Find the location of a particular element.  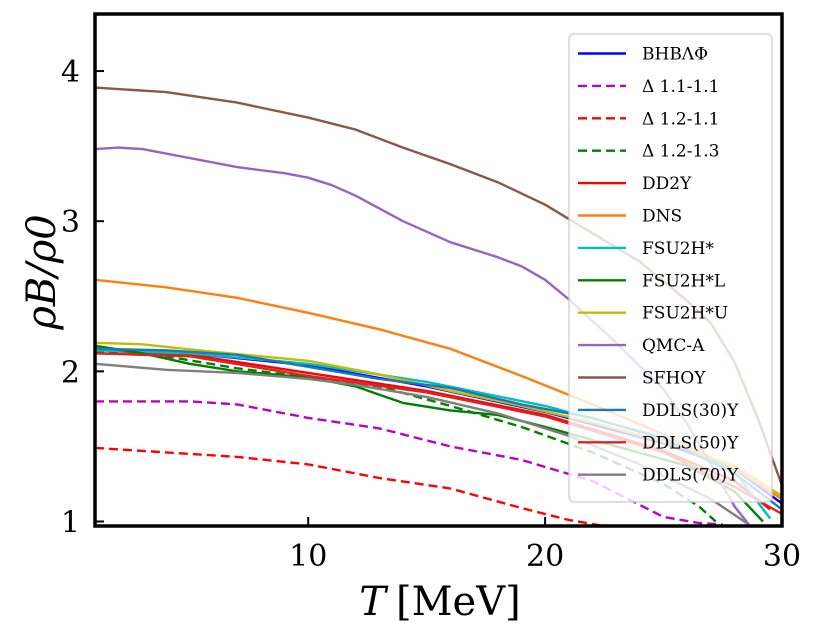

y-tick-label: 3 is located at coordinates (70, 222).